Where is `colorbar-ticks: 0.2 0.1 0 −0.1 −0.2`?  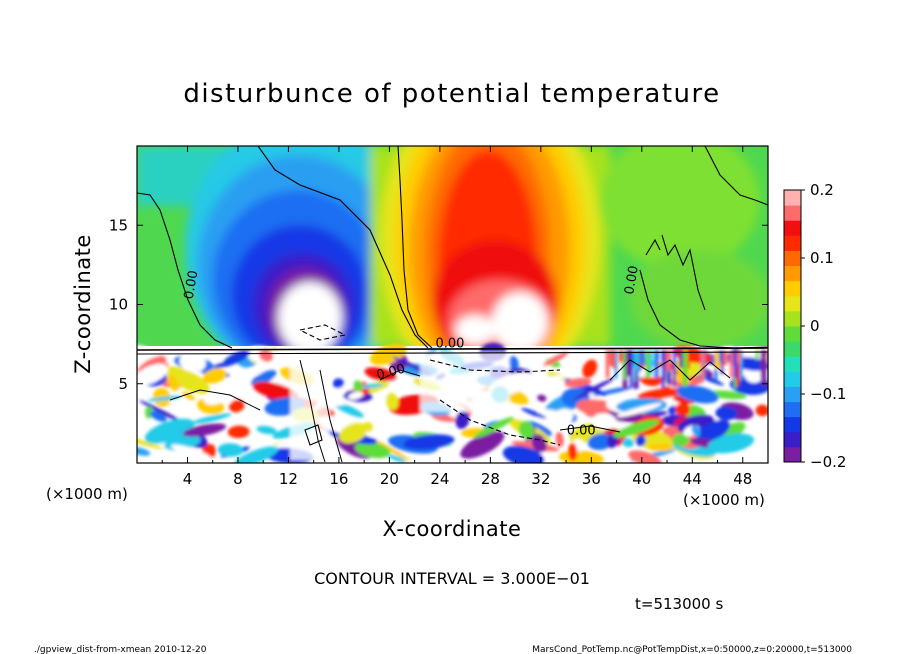 colorbar-ticks: 0.2 0.1 0 −0.1 −0.2 is located at coordinates (823, 326).